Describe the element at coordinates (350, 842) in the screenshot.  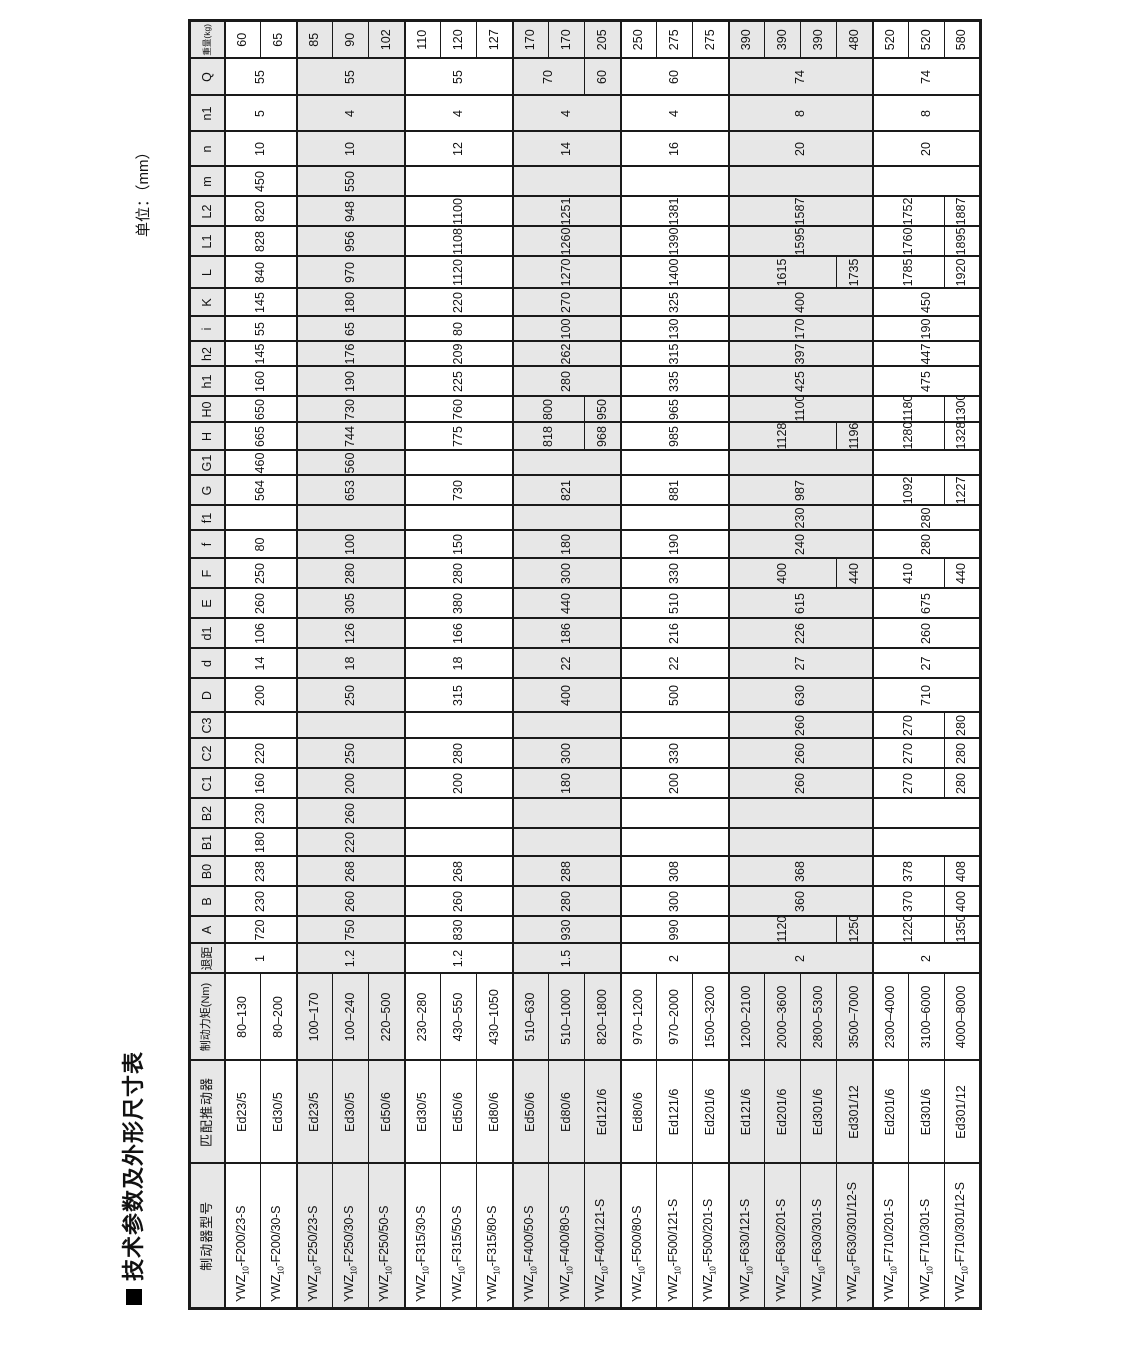
I see `value-cell-B1: 220` at that location.